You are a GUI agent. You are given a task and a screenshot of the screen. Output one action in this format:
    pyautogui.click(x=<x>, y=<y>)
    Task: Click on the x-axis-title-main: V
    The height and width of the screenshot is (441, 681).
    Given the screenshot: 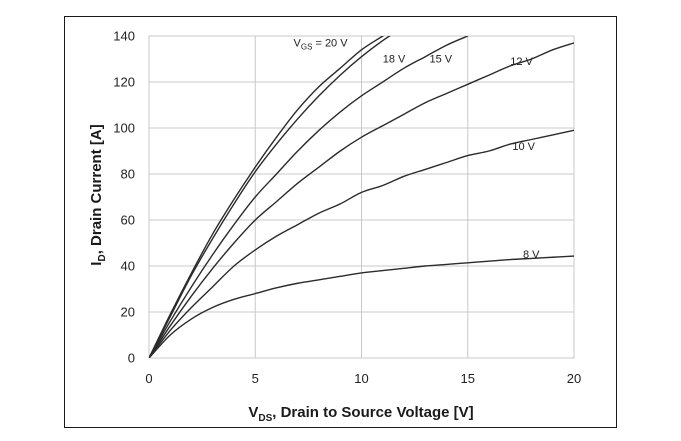 What is the action you would take?
    pyautogui.click(x=253, y=412)
    